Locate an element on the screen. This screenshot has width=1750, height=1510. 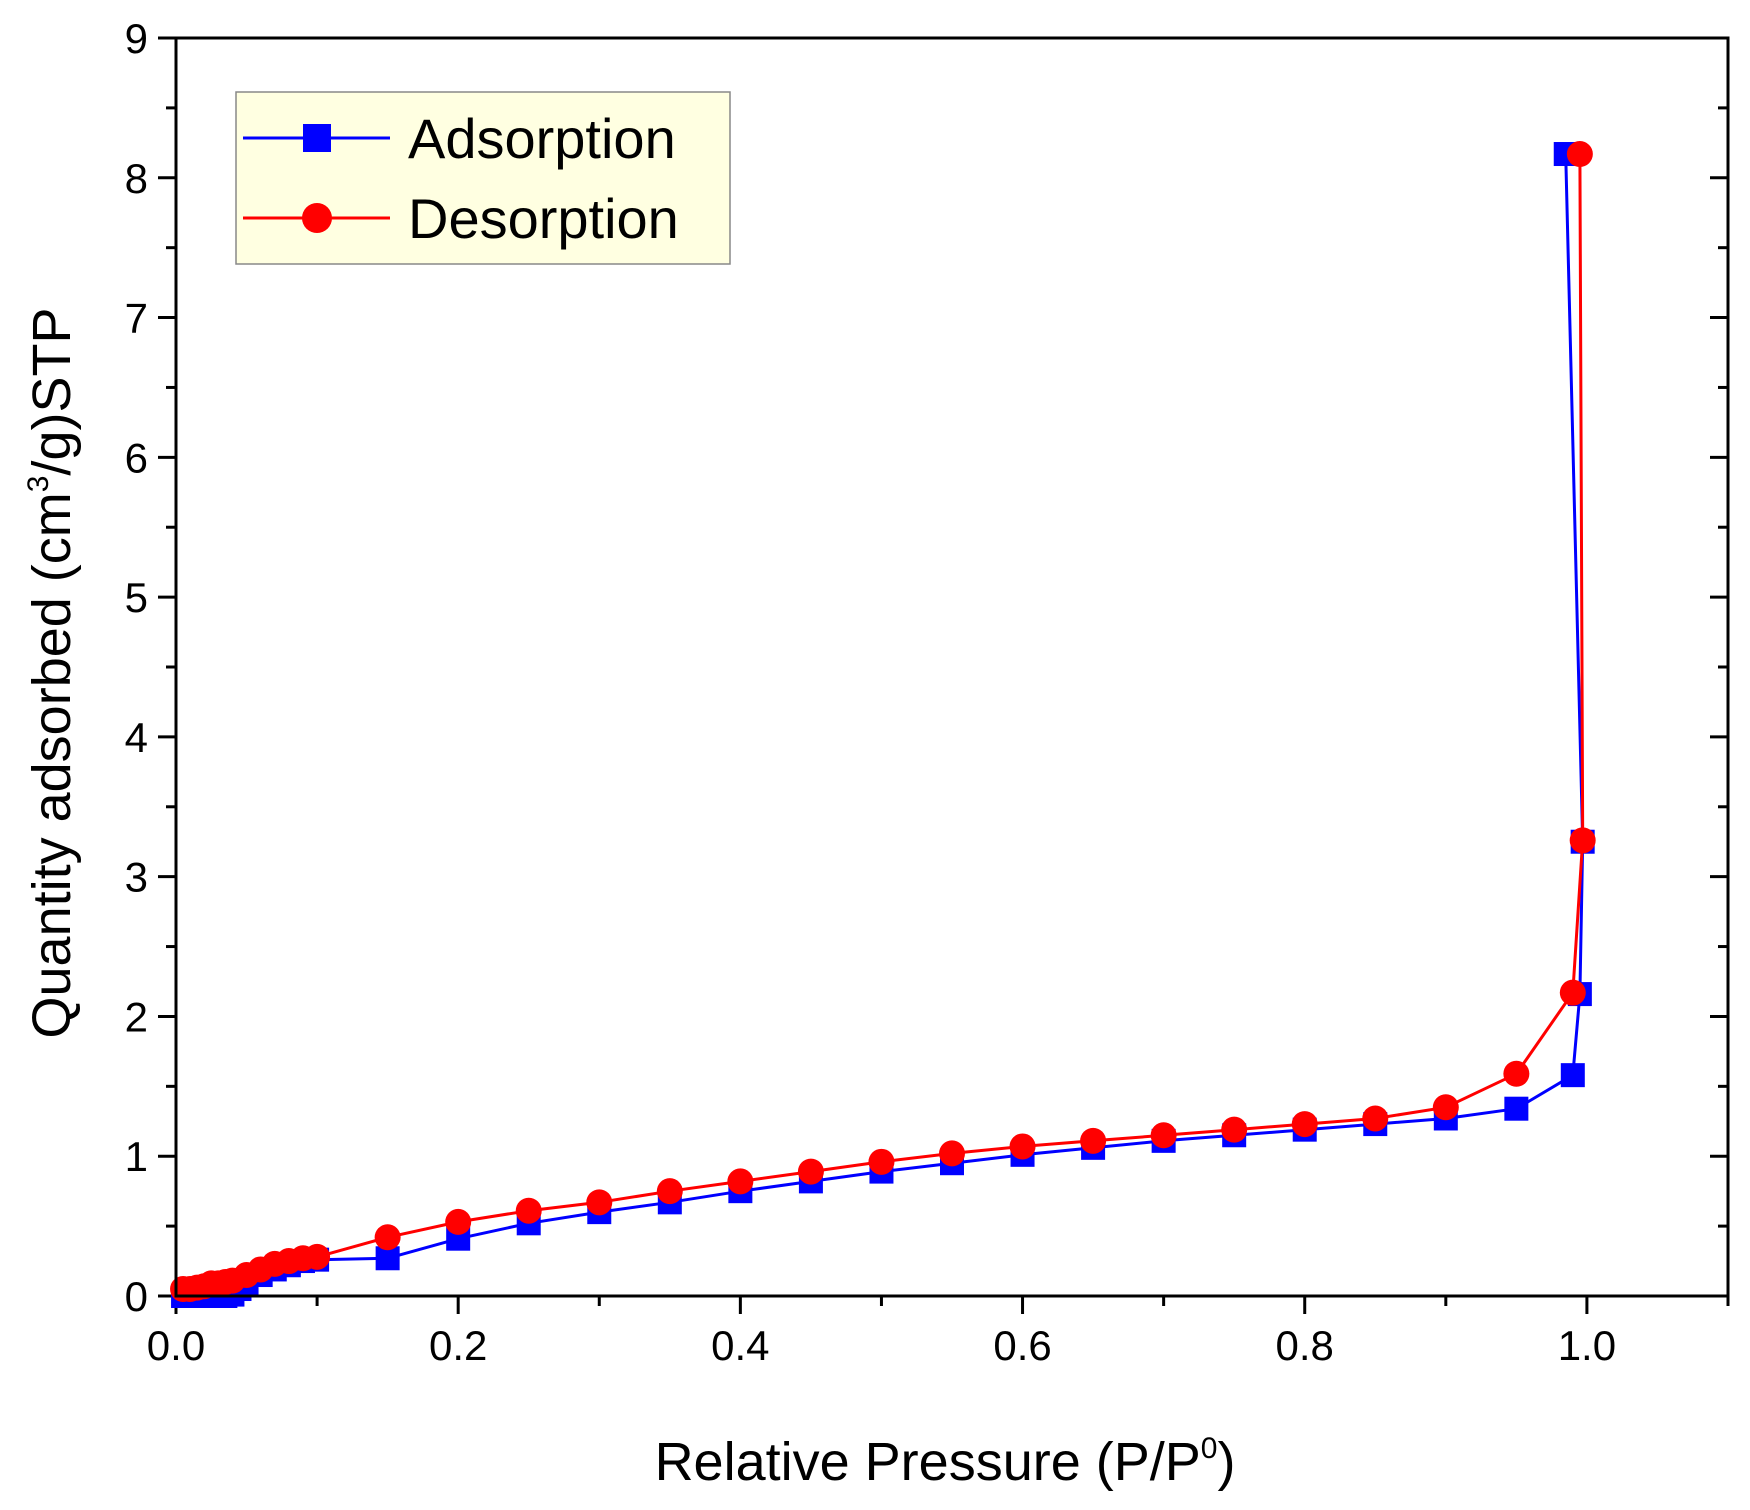
x-tick-label: 0.0 is located at coordinates (176, 1345).